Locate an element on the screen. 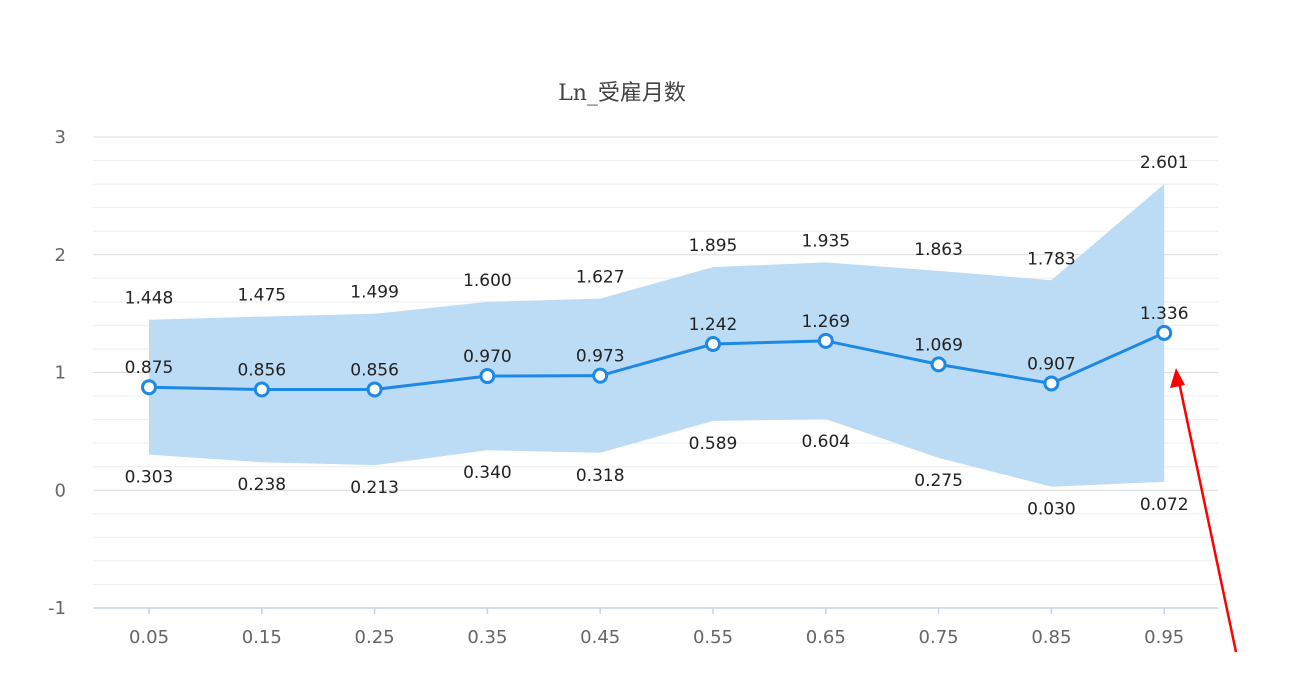 This screenshot has height=693, width=1290. x-tick-label: 0.75 is located at coordinates (939, 637).